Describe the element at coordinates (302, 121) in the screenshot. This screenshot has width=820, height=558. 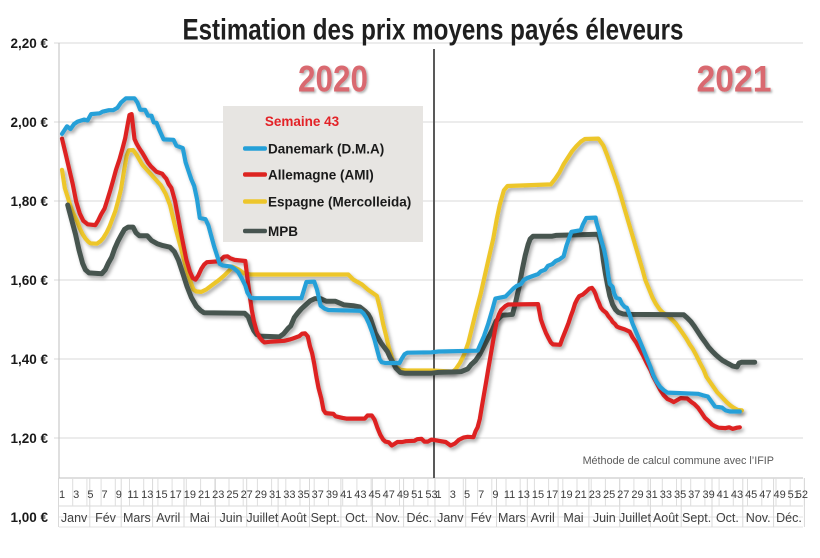
I see `svg-text: Semaine 43` at that location.